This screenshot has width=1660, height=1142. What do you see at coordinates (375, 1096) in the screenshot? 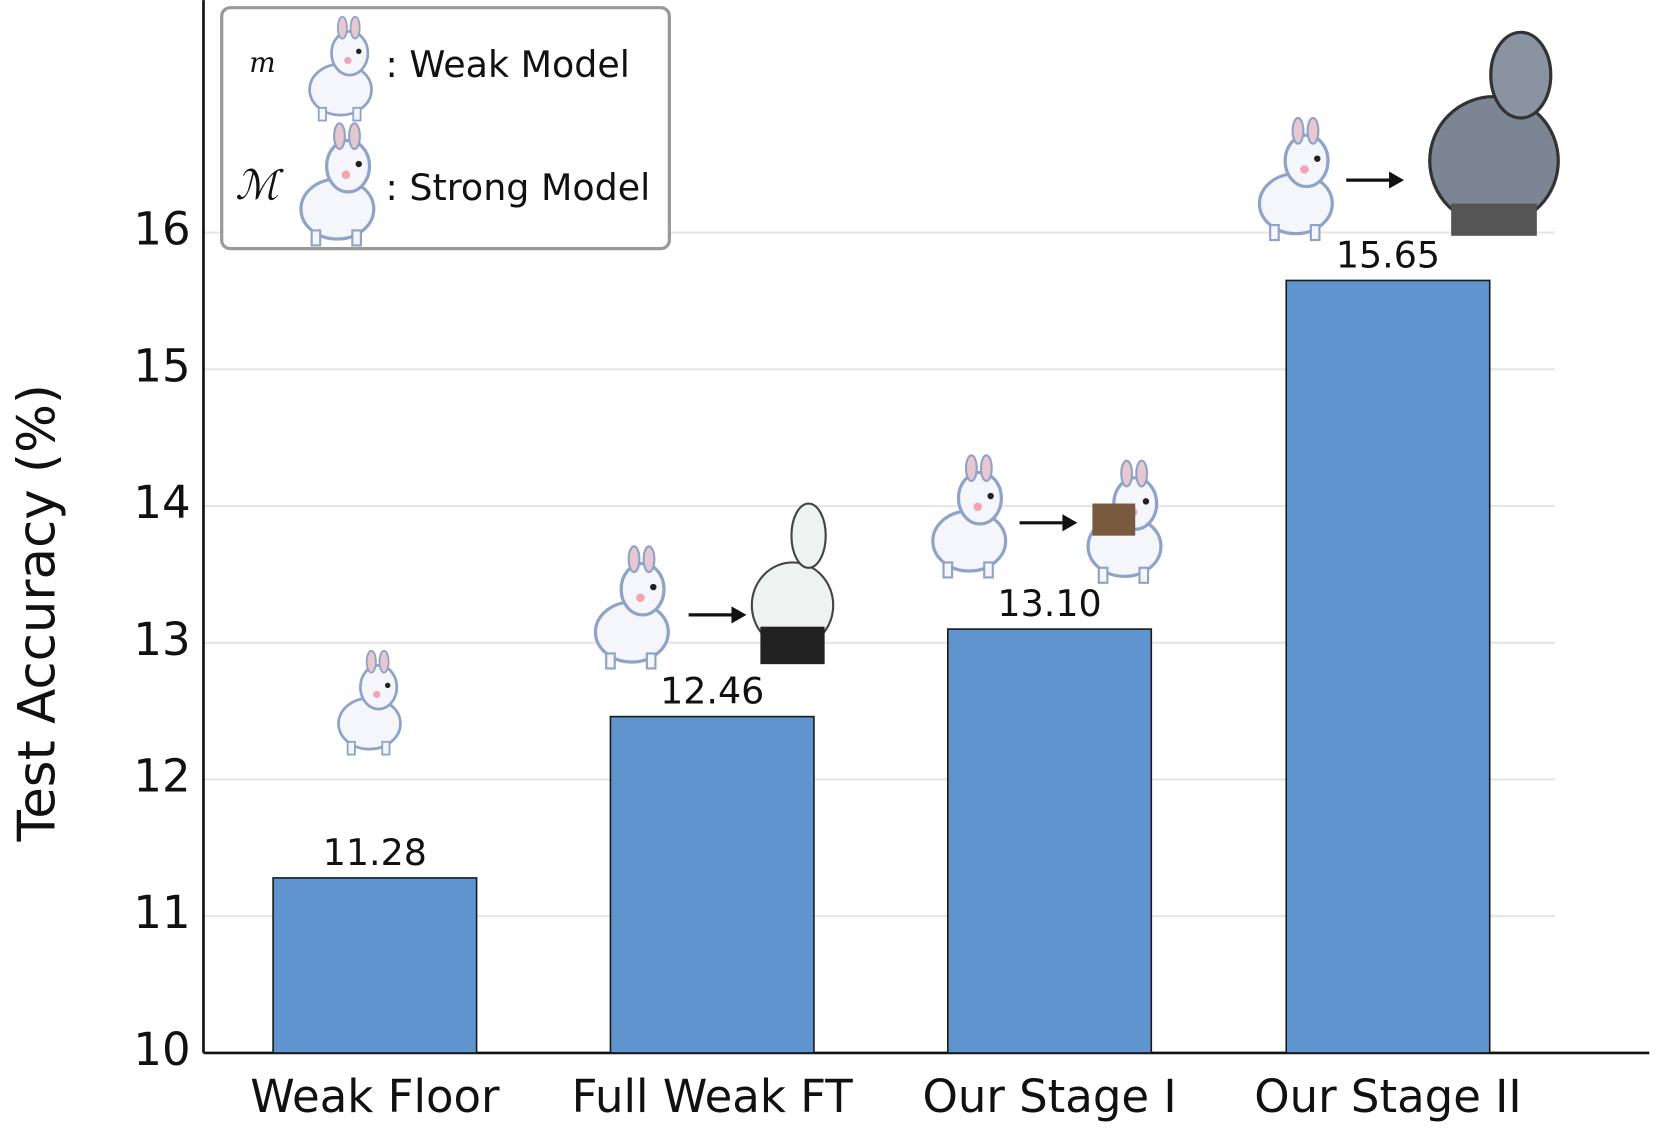
I see `x-tick-label: Weak Floor` at bounding box center [375, 1096].